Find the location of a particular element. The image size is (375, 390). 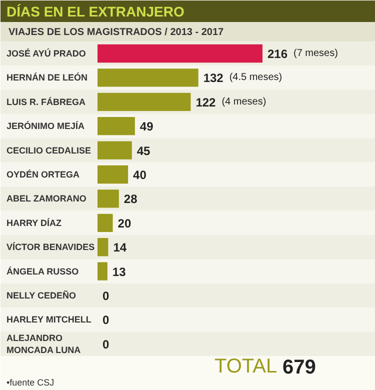

y-tick-label: JERÓNIMO MEJÍA is located at coordinates (46, 126).